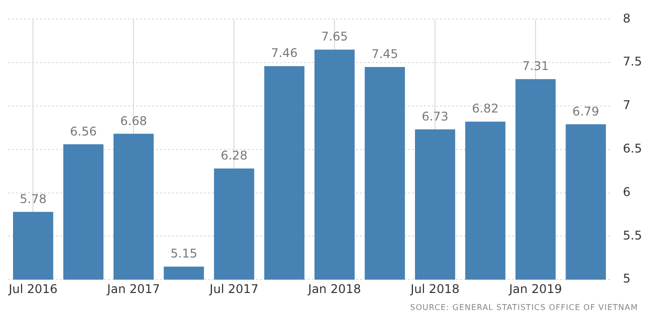 The height and width of the screenshot is (327, 660). I want to click on x-tick-label: Jul 2017, so click(233, 289).